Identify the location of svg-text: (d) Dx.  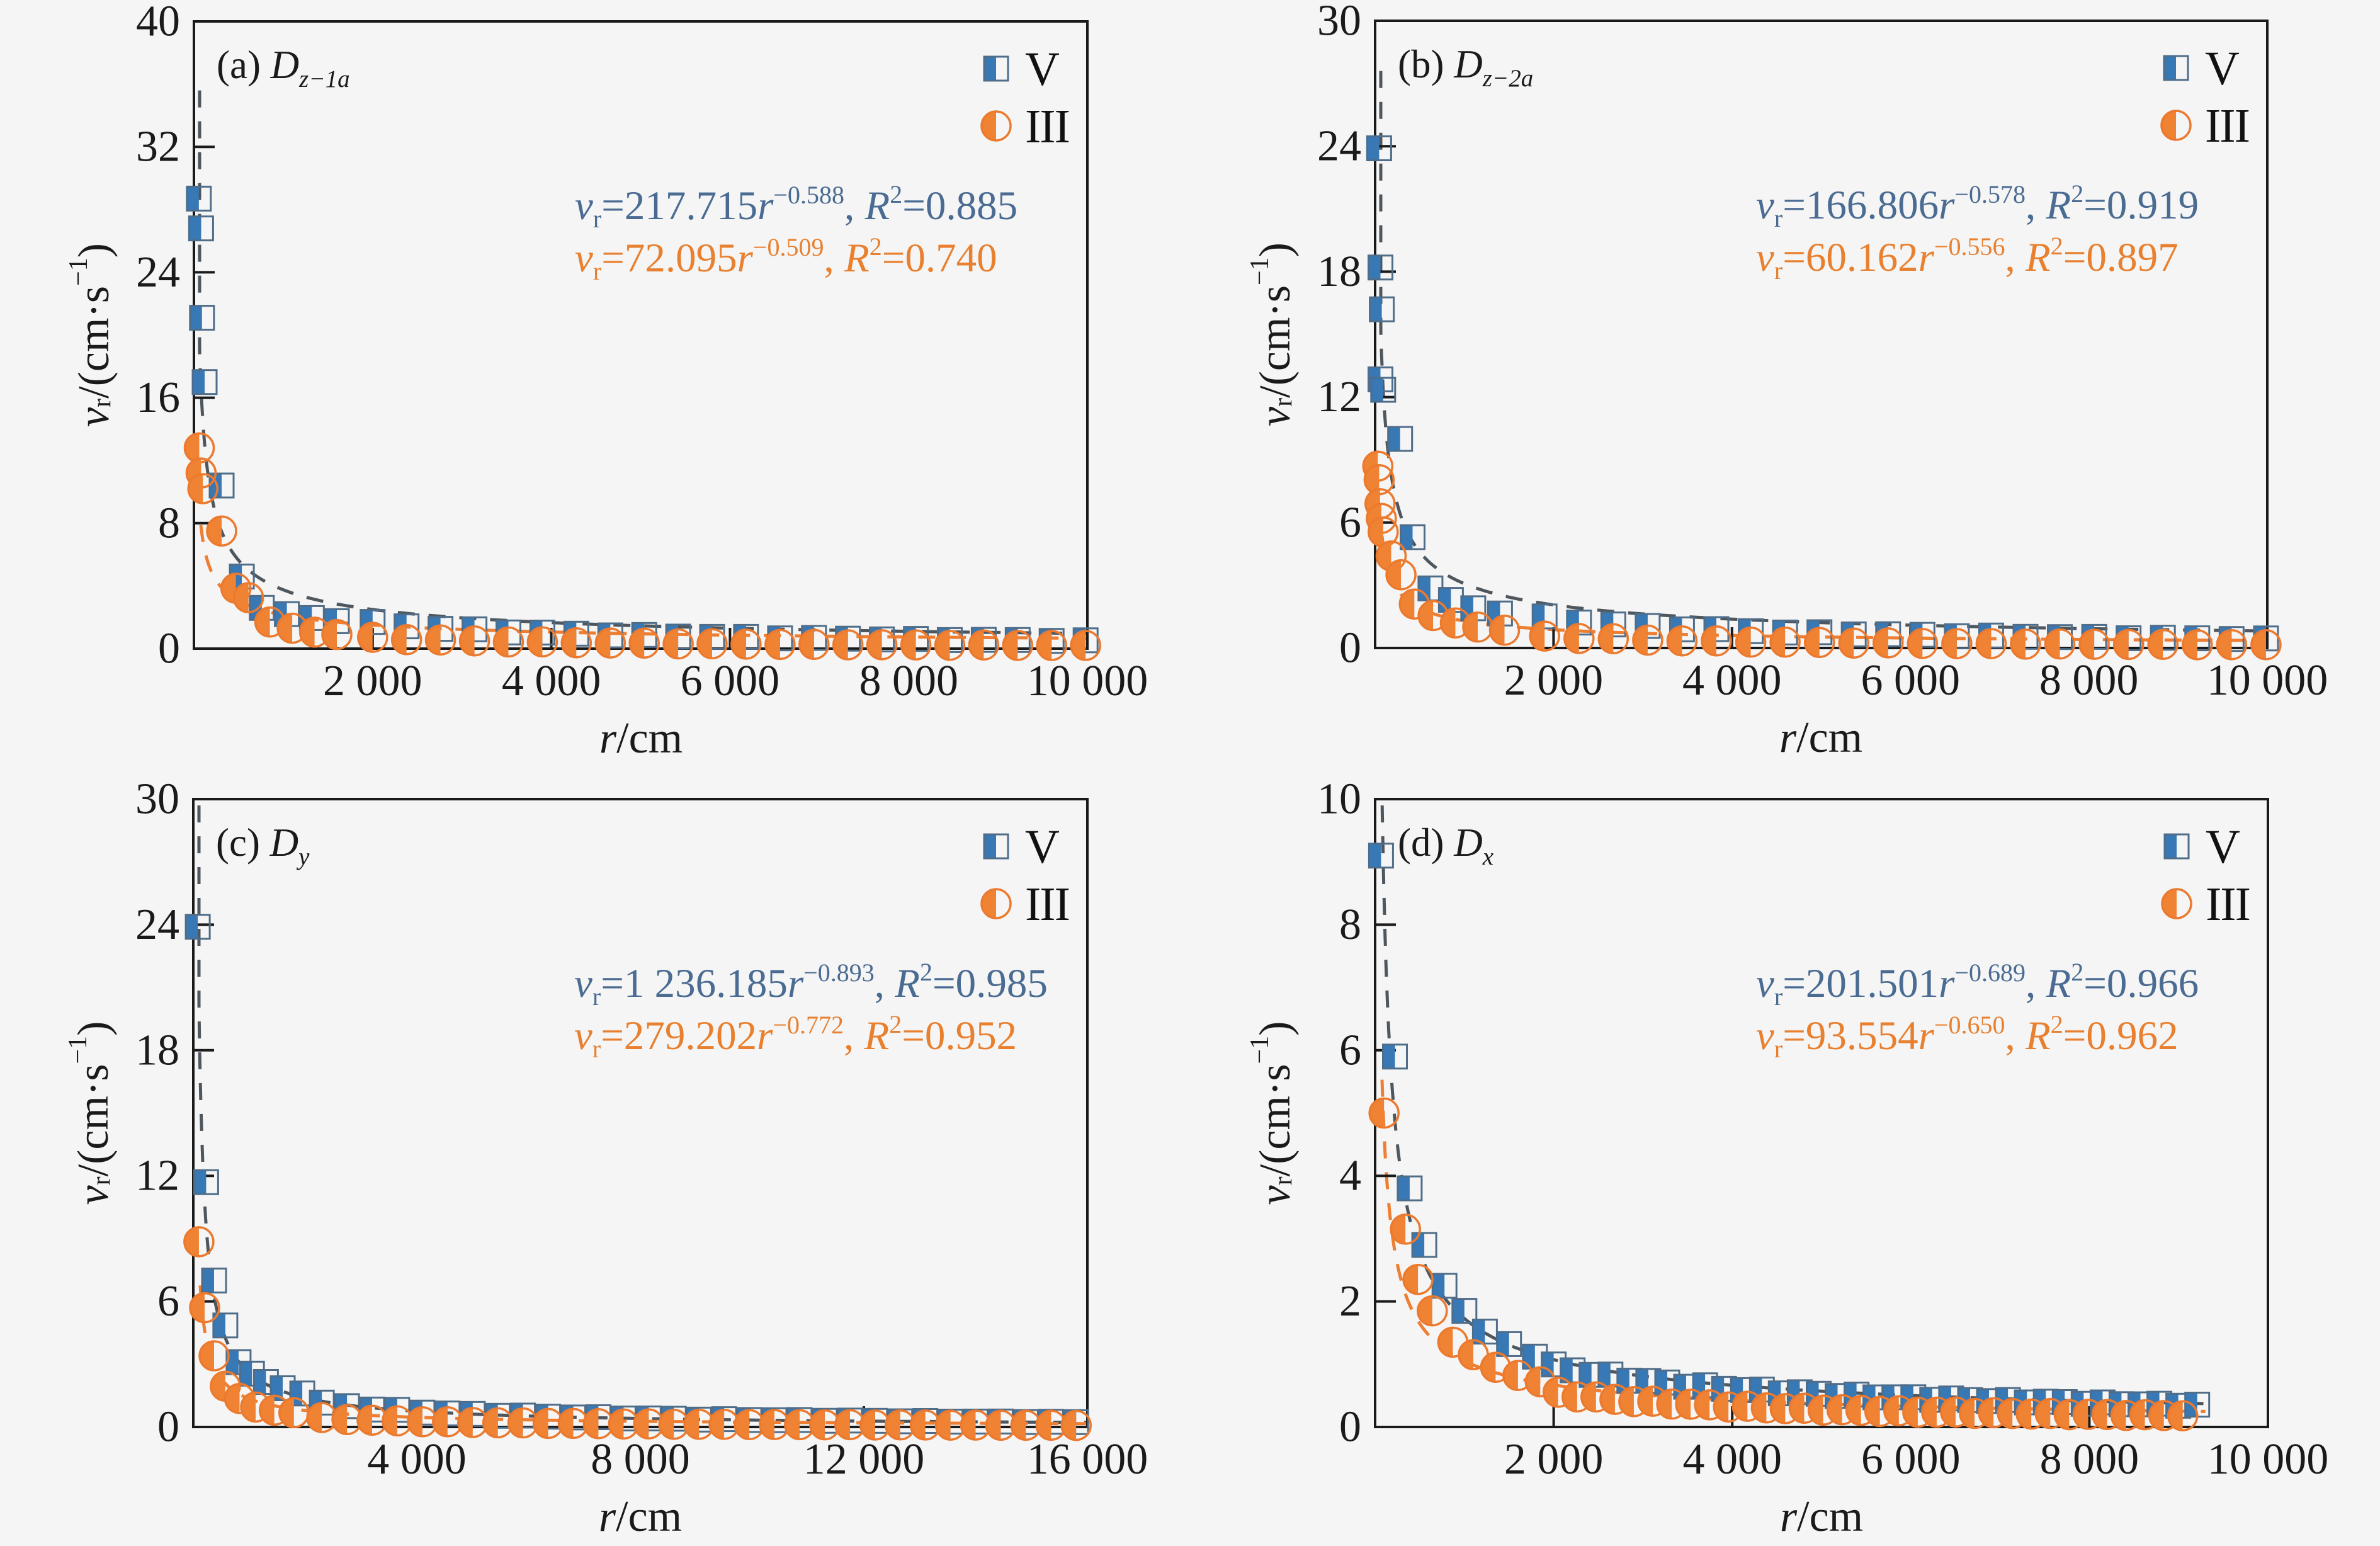
(1446, 846).